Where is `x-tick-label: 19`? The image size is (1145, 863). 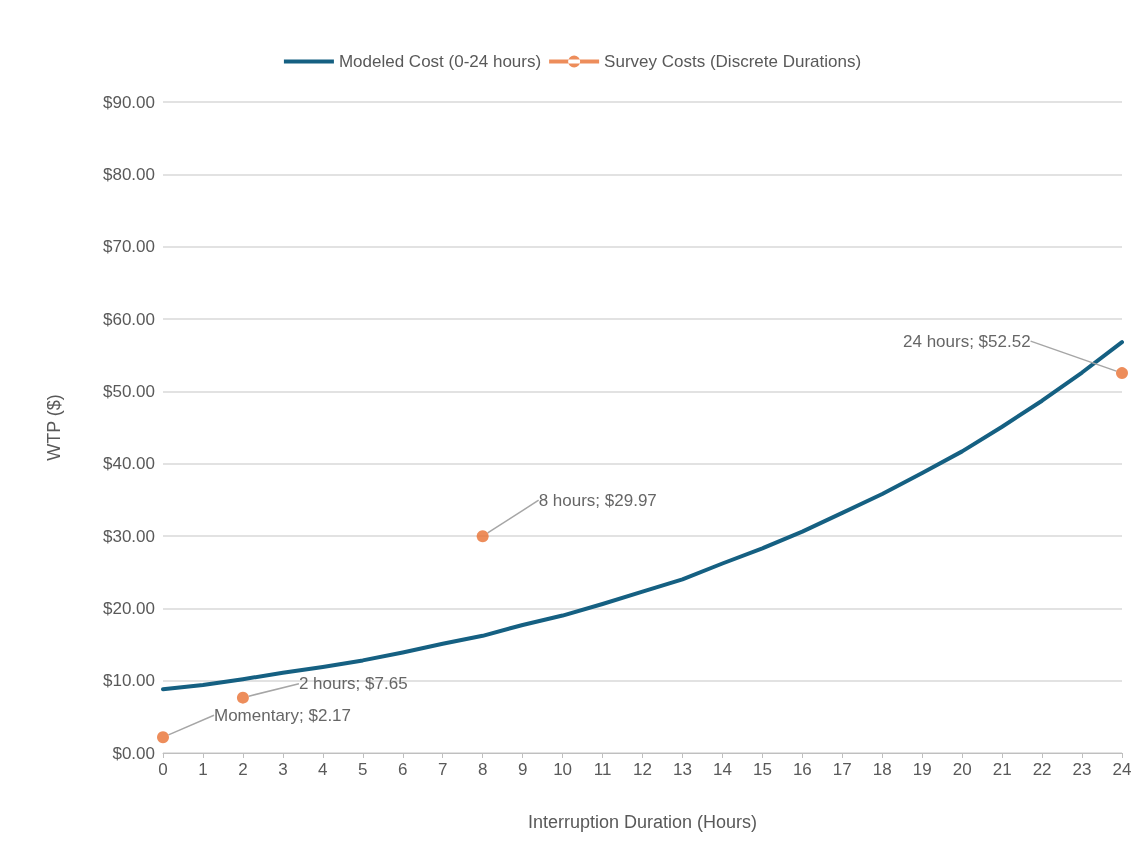
x-tick-label: 19 is located at coordinates (922, 769).